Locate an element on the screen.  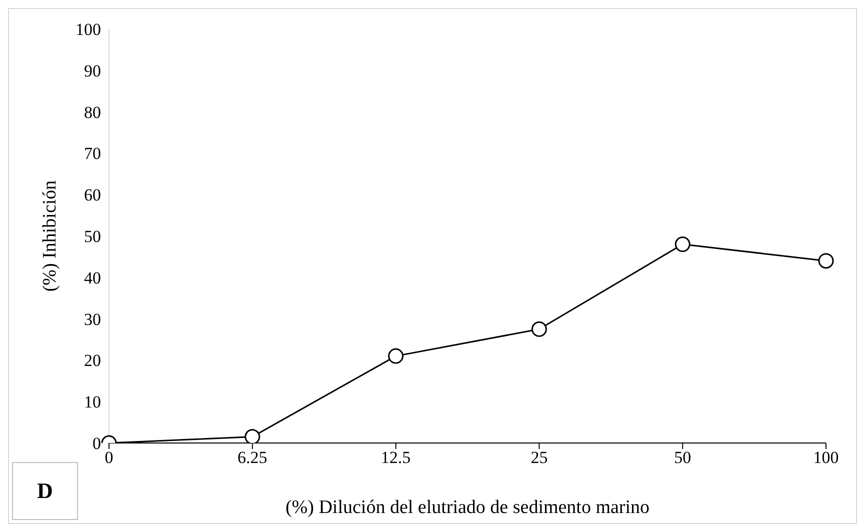
x-tick-label: 12.5 is located at coordinates (395, 458).